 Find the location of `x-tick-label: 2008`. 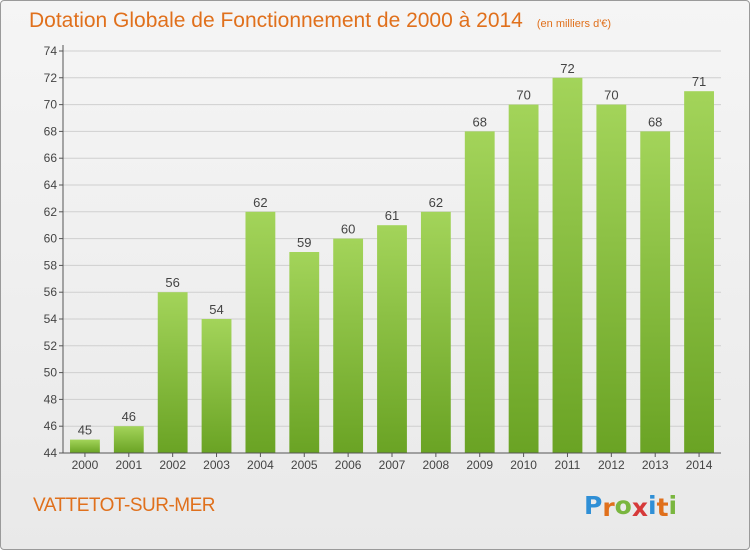

x-tick-label: 2008 is located at coordinates (436, 465).